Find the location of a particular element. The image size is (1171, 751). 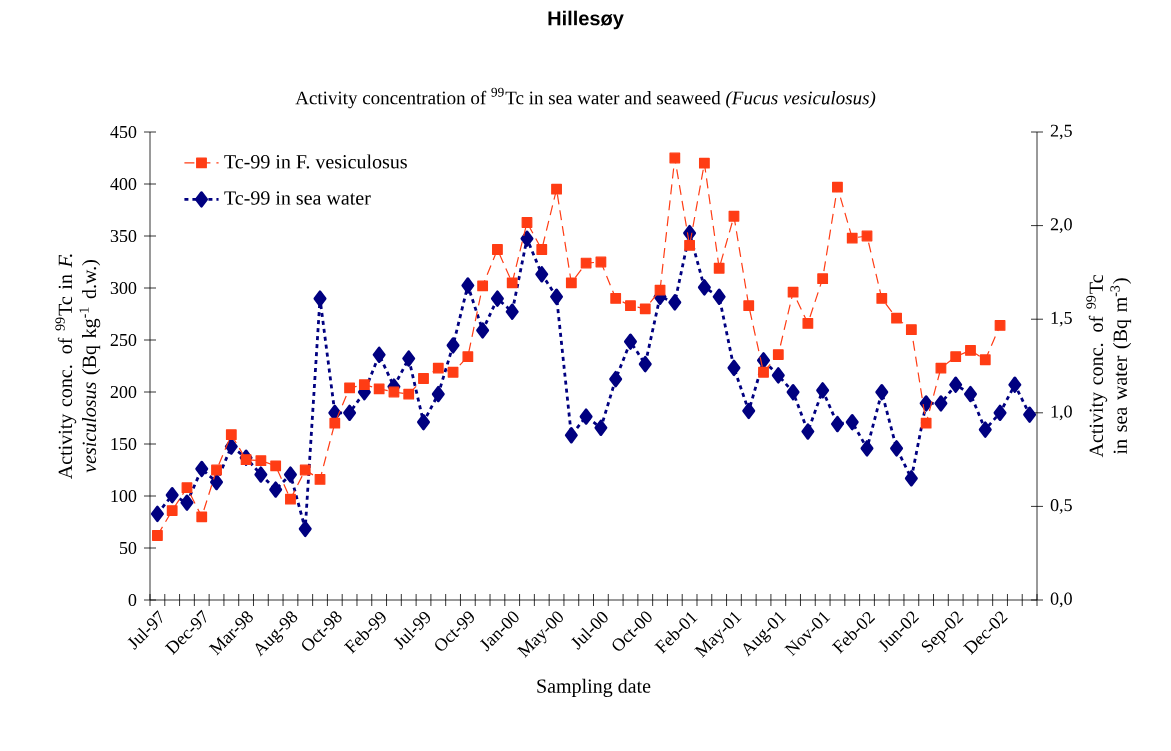

y2-tick-label: 1,0 is located at coordinates (1061, 413).